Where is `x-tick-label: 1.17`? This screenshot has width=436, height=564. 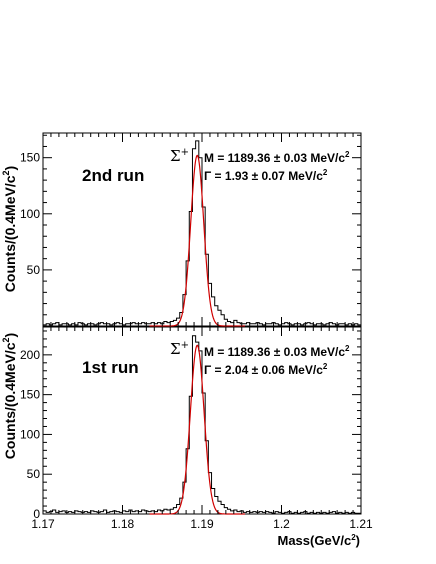 x-tick-label: 1.17 is located at coordinates (43, 524).